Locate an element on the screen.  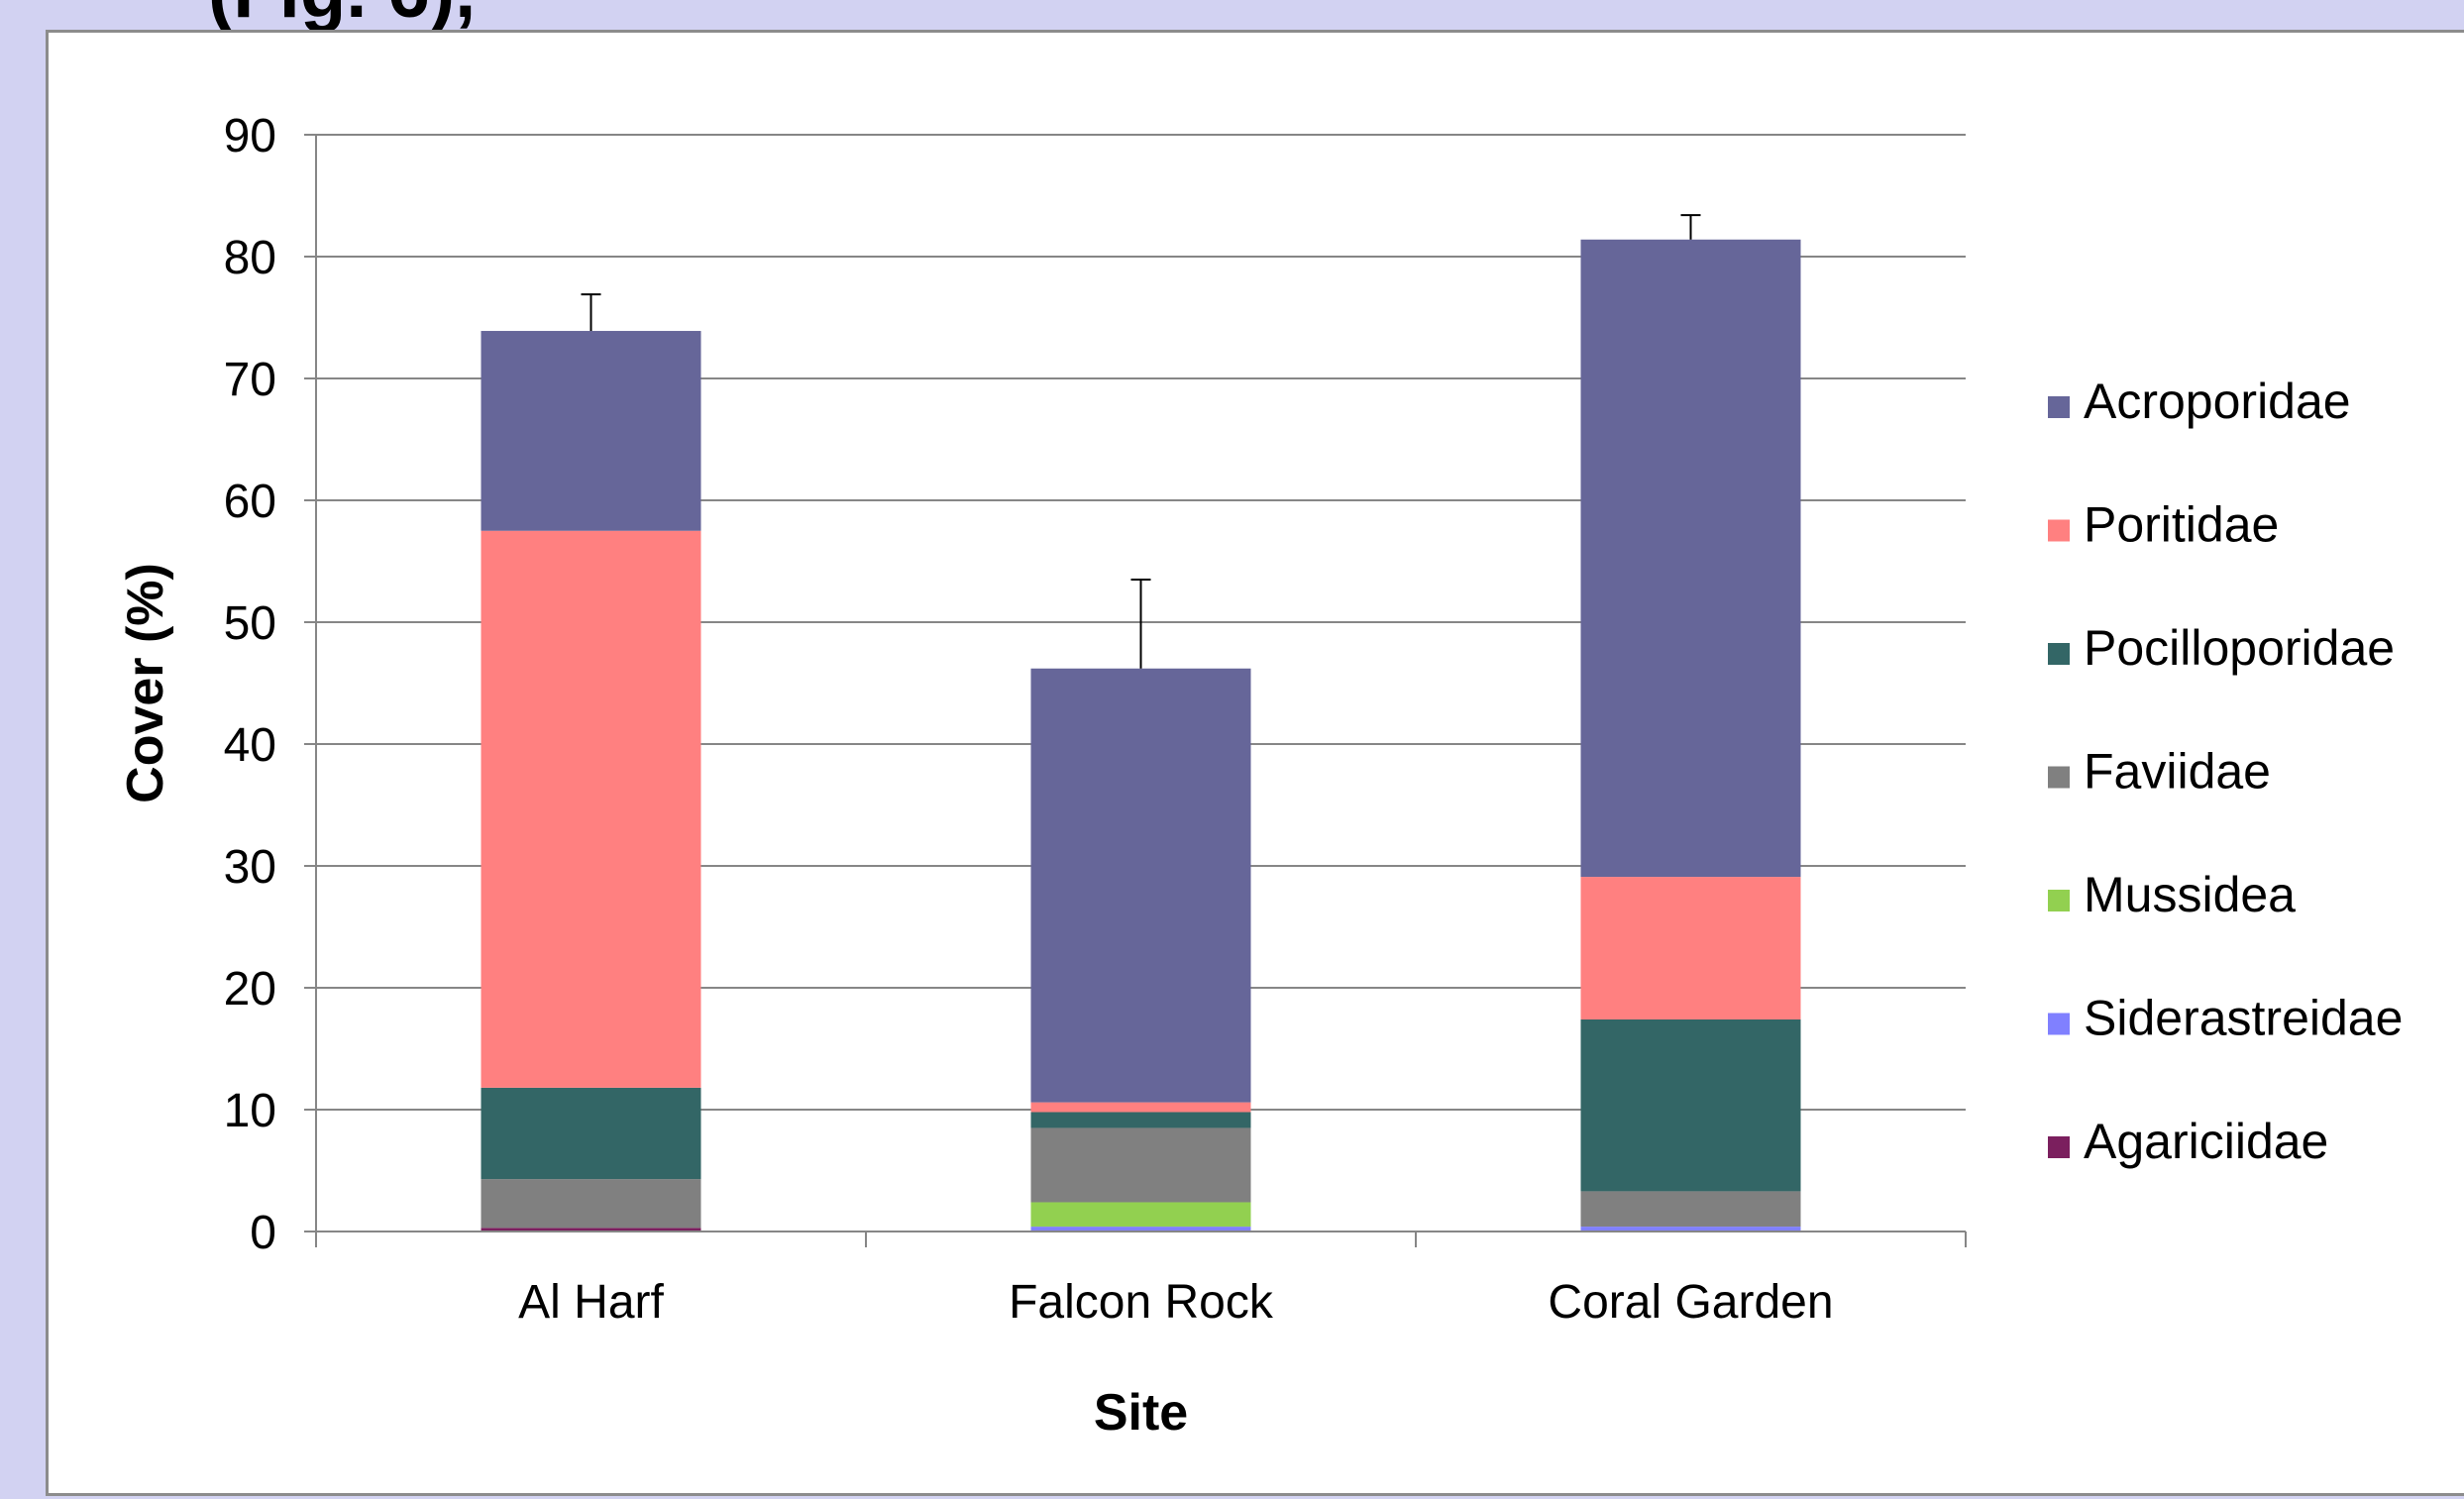
legend-label: Acroporidae is located at coordinates (2217, 401).